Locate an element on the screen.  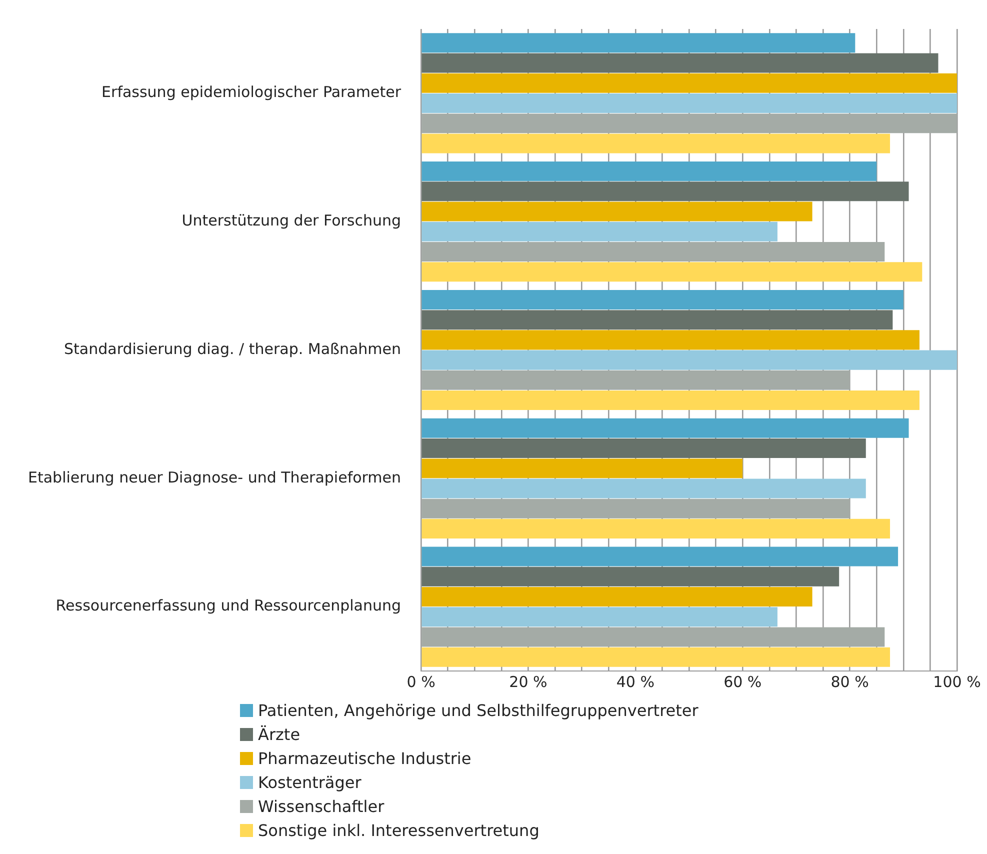
legend-label: Pharmazeutische Industrie is located at coordinates (365, 758).